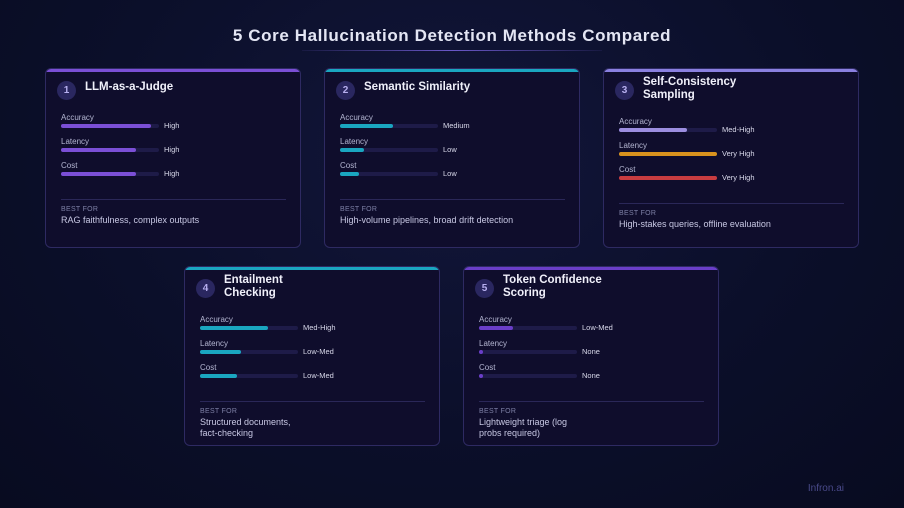  I want to click on metric-latency: Latency None, so click(594, 349).